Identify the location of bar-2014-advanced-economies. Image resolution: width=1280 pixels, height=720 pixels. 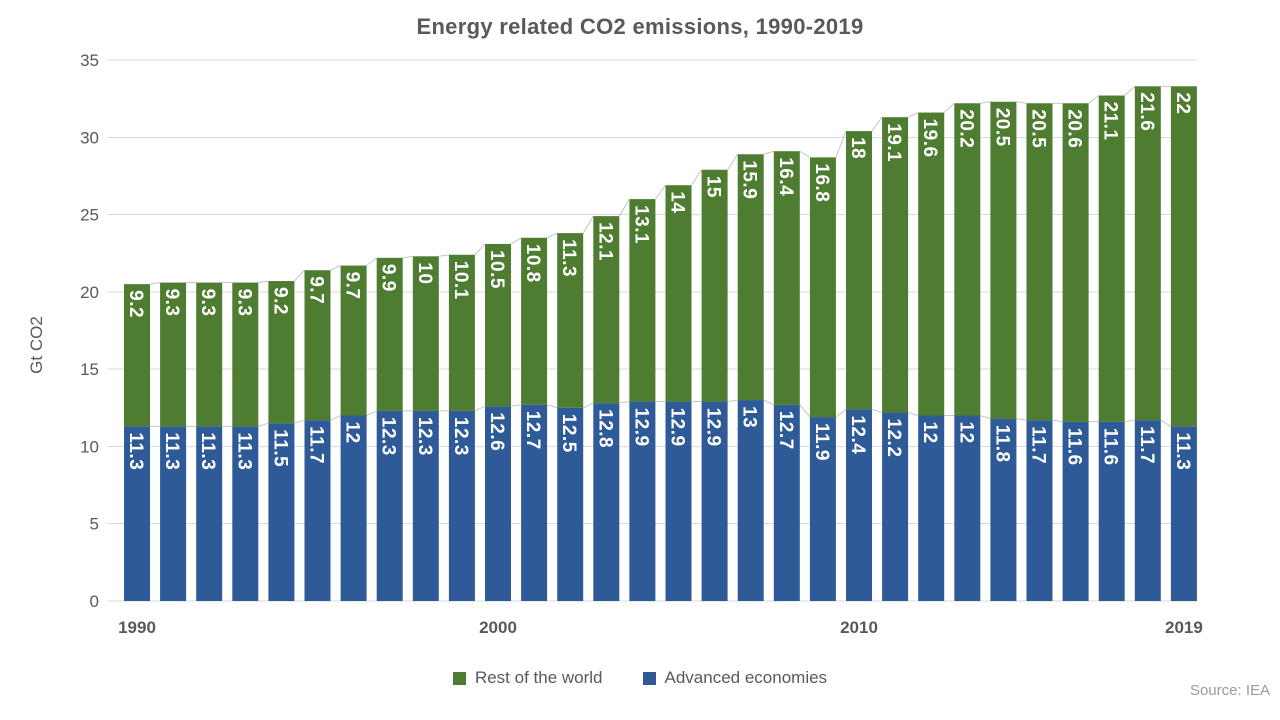
(1003, 509).